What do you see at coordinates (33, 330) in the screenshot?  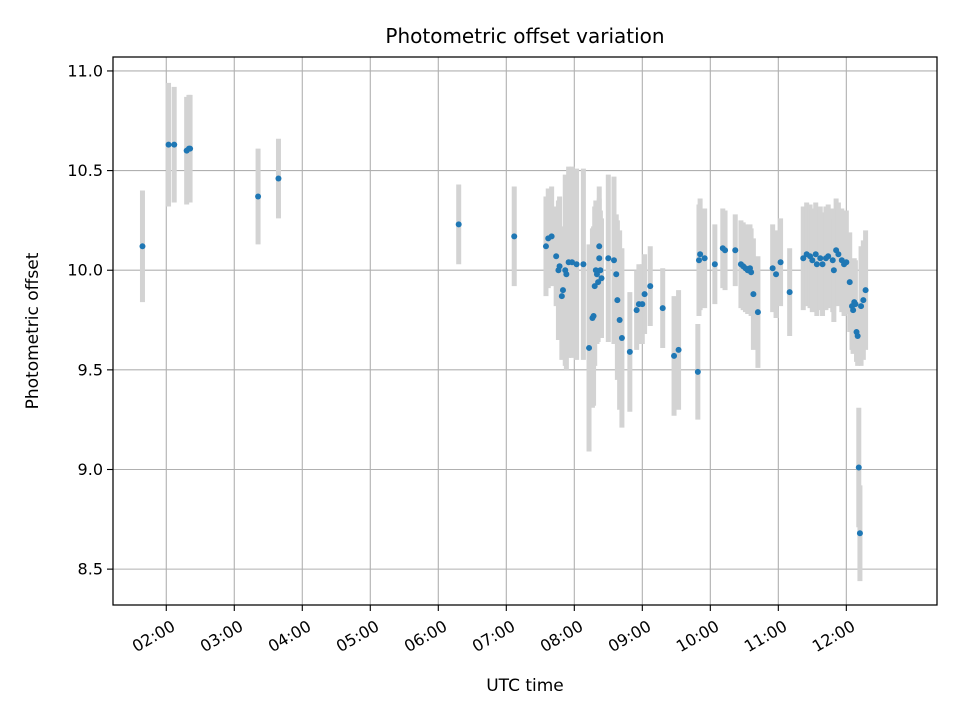 I see `y-axis-label: Photometric offset` at bounding box center [33, 330].